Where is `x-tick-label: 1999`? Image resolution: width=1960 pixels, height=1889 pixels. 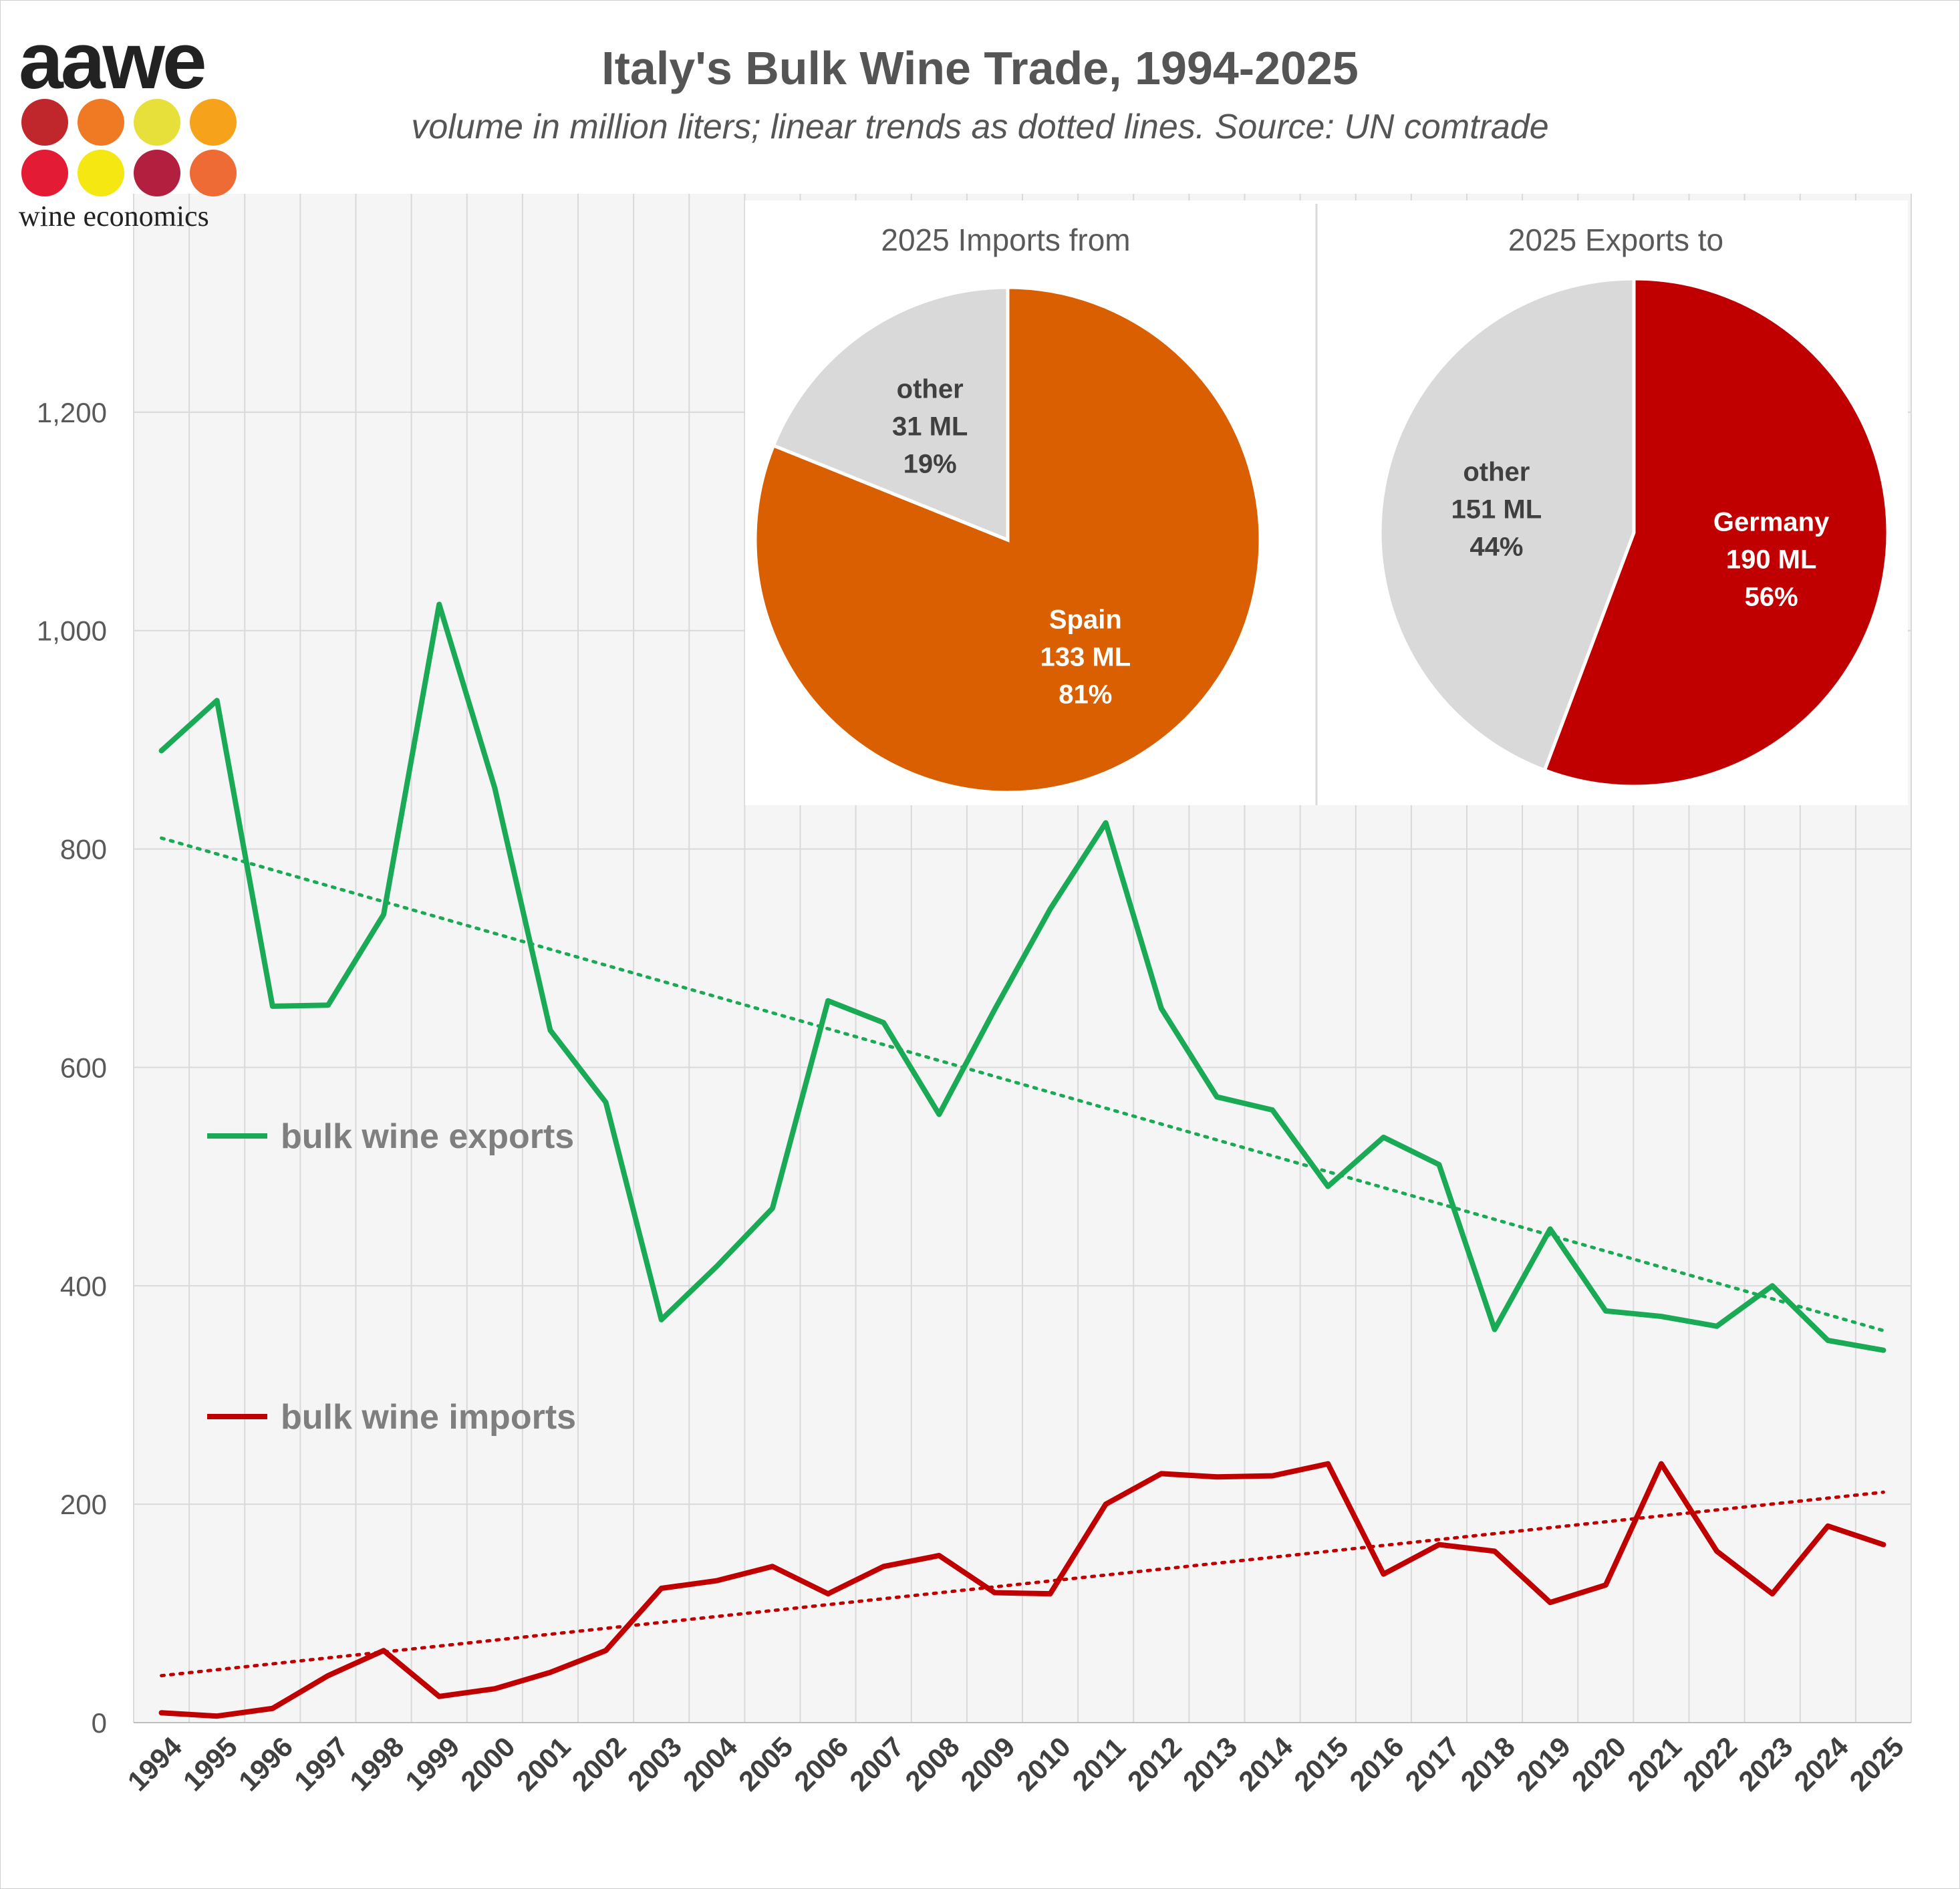
x-tick-label: 1999 is located at coordinates (432, 1764).